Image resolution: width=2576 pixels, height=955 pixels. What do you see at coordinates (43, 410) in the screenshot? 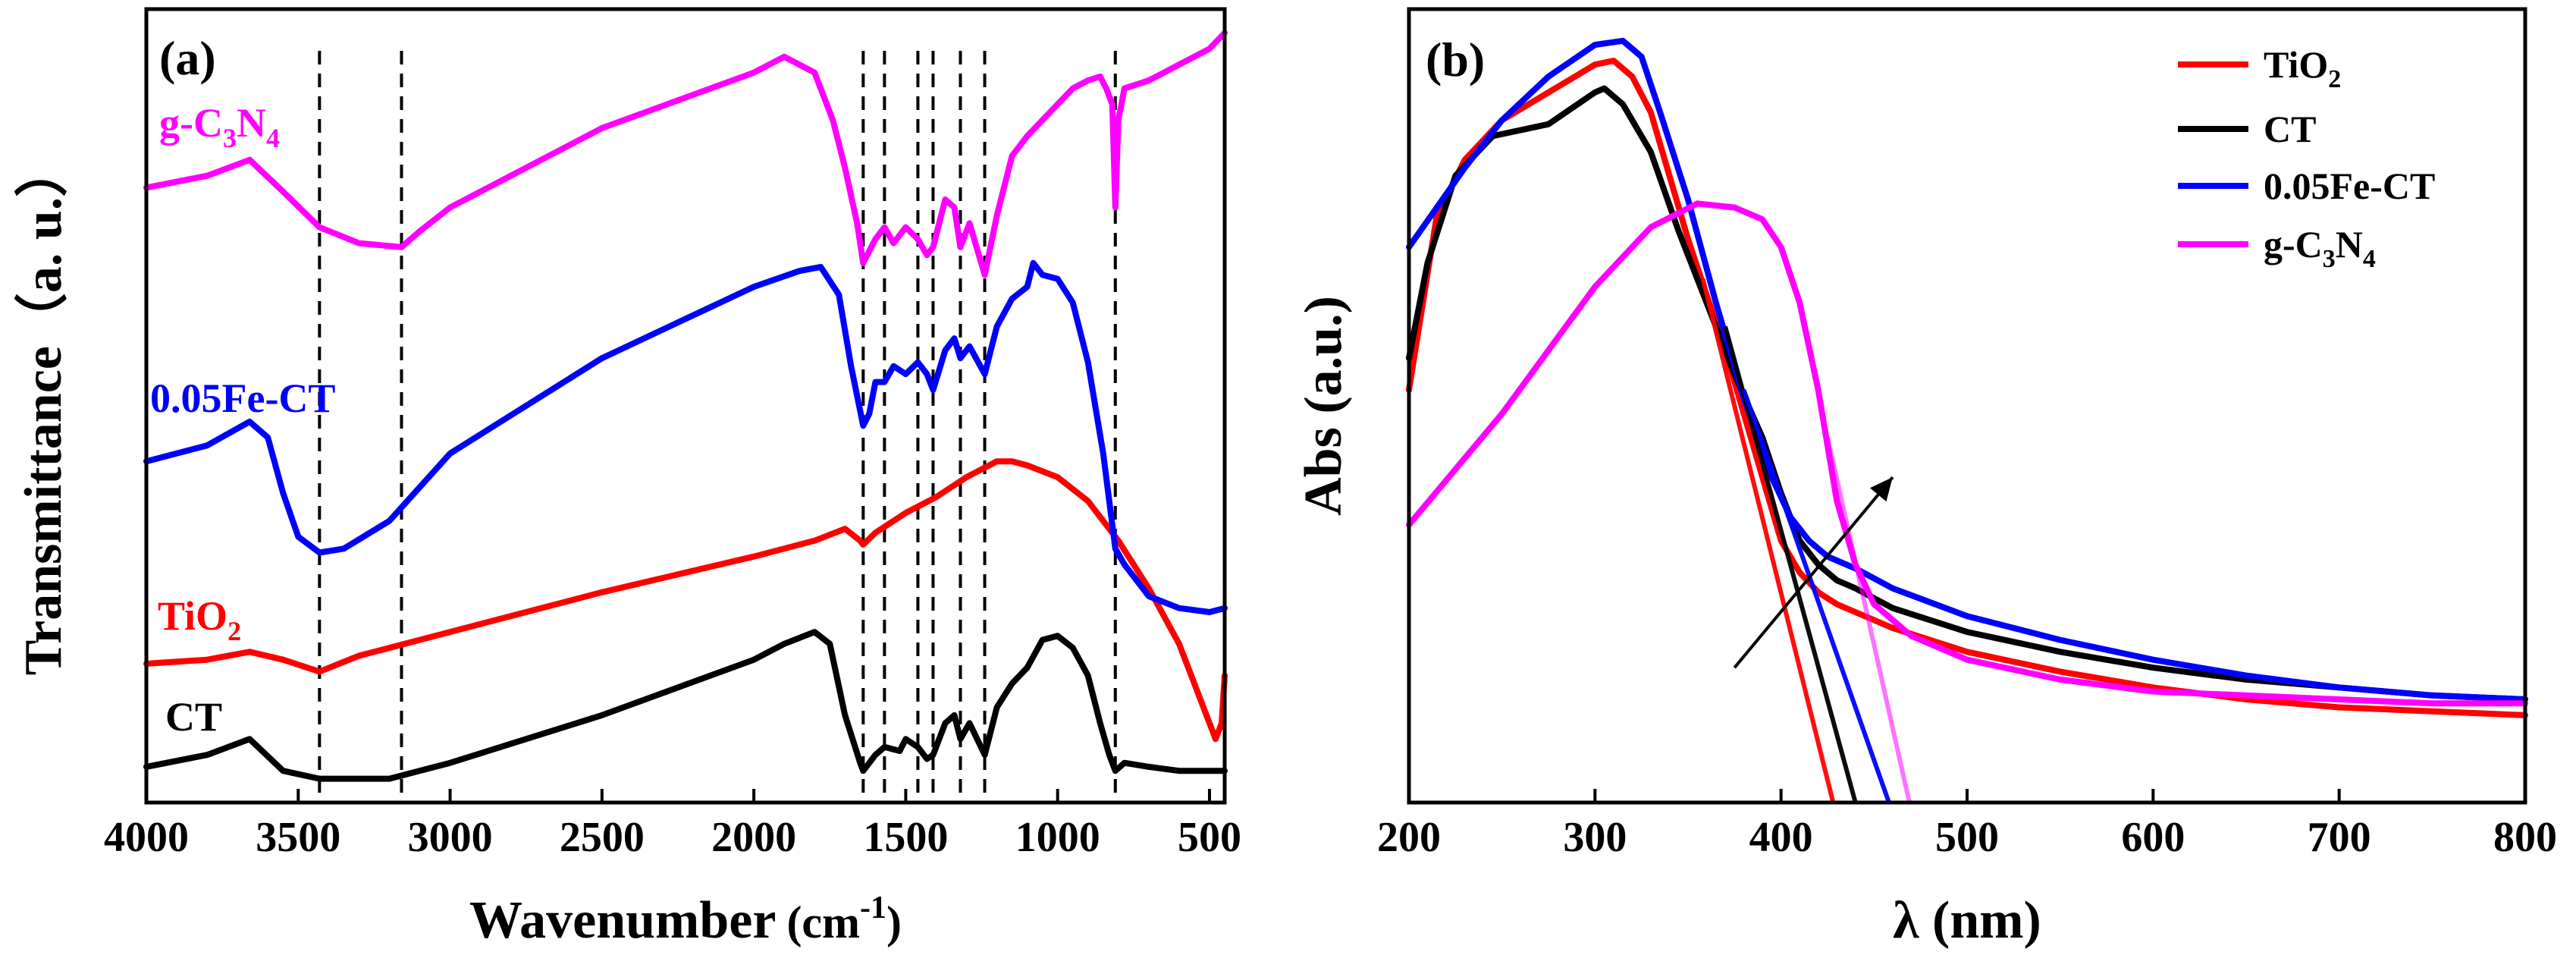
I see `y-axis-title: Transmittance（a. u.）` at bounding box center [43, 410].